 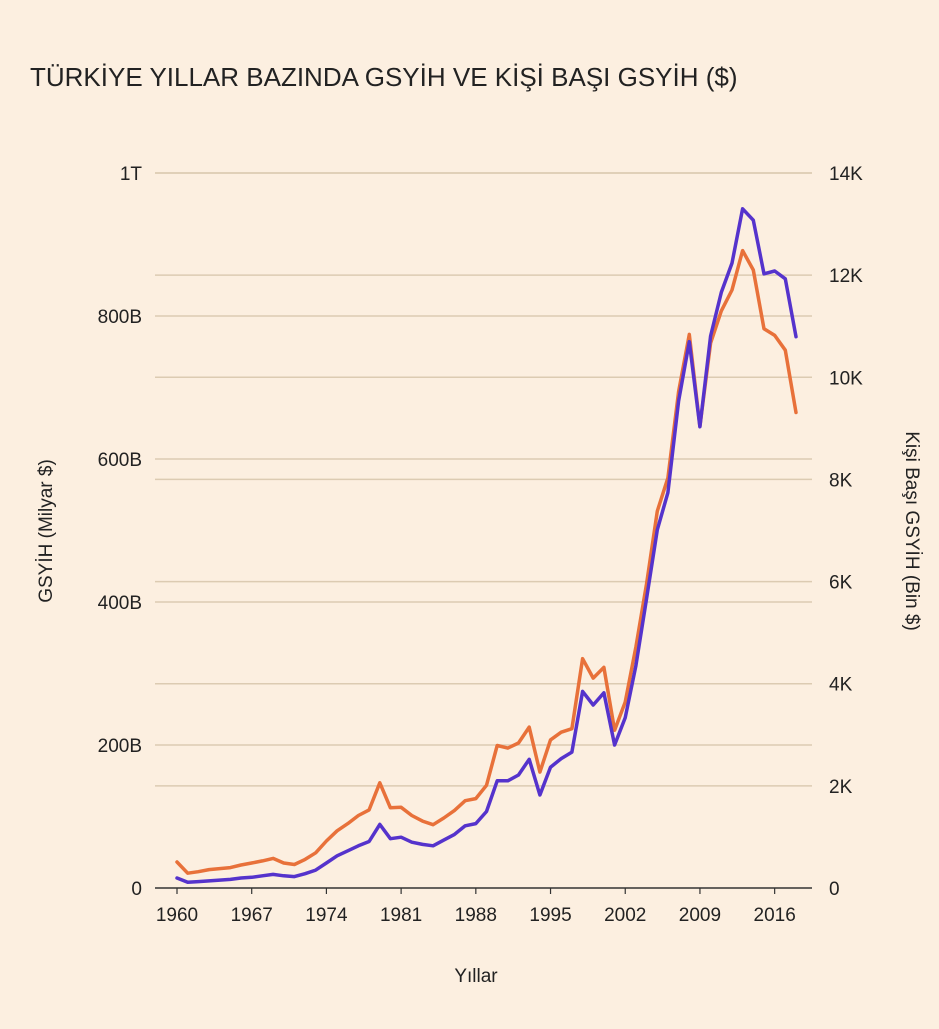 I want to click on x-tick-label: 1960, so click(x=177, y=915).